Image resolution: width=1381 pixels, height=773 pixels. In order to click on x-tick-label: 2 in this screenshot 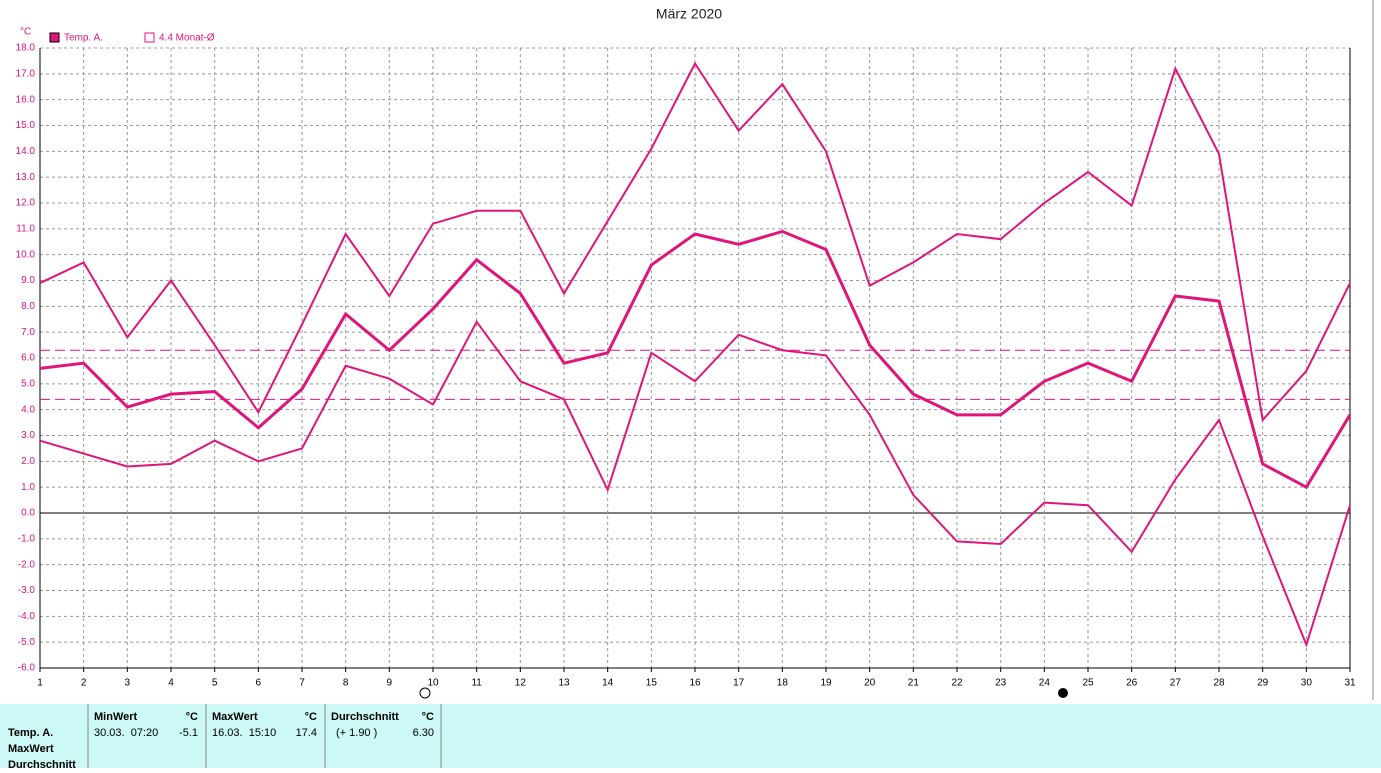, I will do `click(84, 683)`.